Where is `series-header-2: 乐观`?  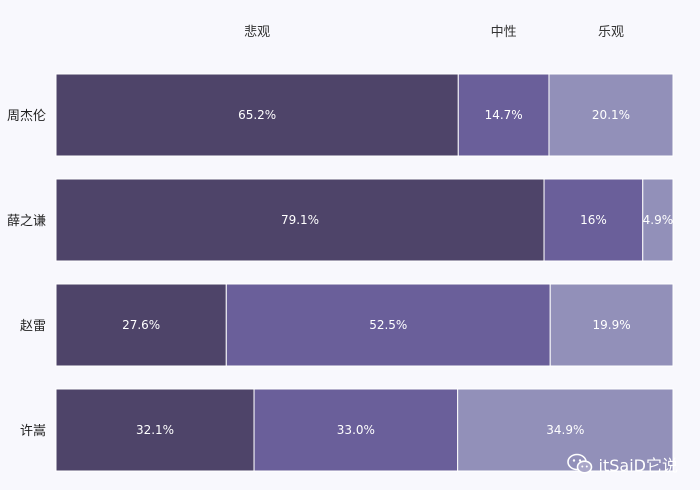
series-header-2: 乐观 is located at coordinates (611, 32).